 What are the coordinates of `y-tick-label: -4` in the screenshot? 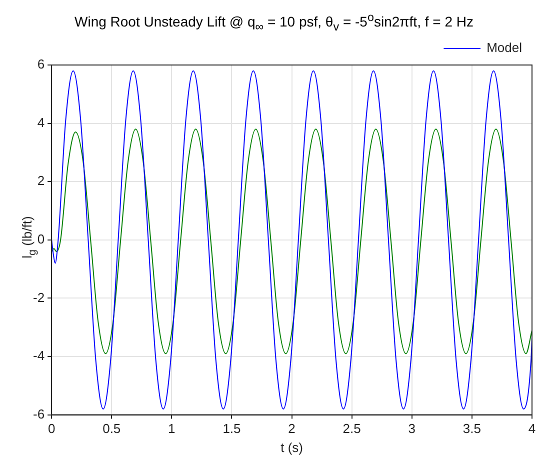 It's located at (38, 356).